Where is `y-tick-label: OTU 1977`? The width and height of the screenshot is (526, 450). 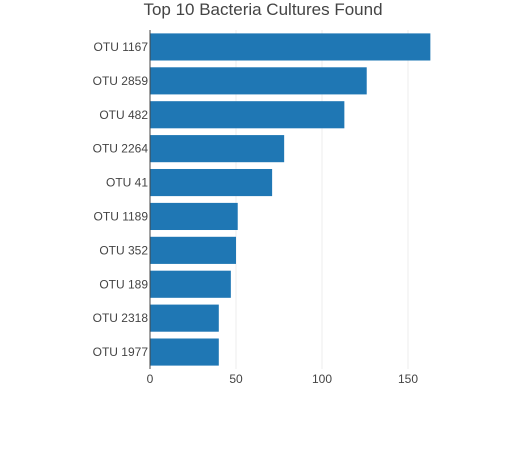
y-tick-label: OTU 1977 is located at coordinates (121, 352).